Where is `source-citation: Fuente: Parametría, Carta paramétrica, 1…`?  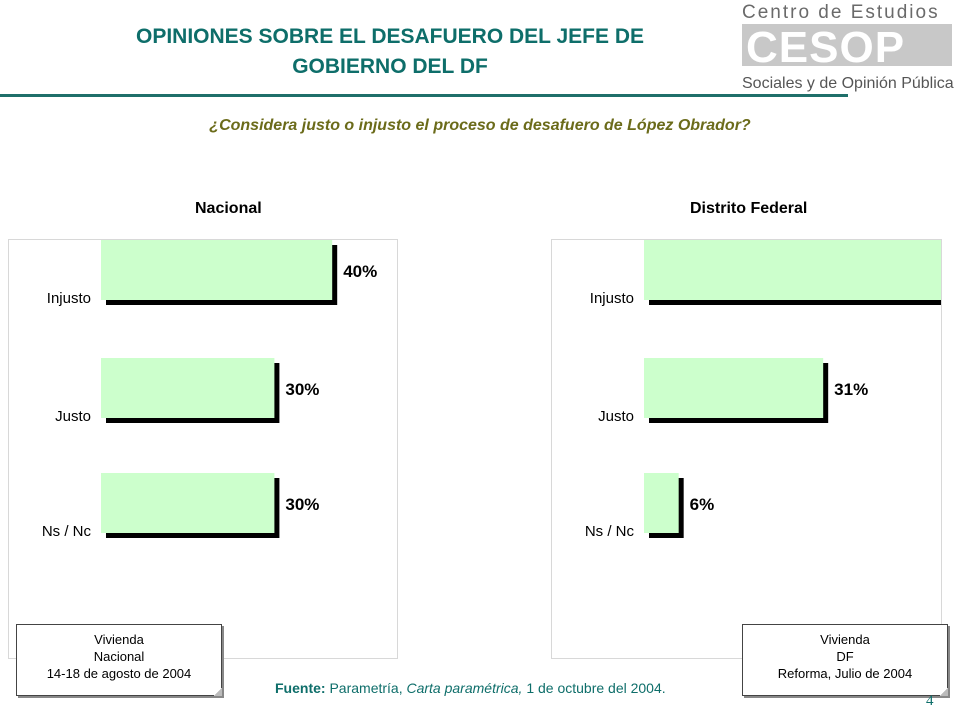
source-citation: Fuente: Parametría, Carta paramétrica, 1… is located at coordinates (470, 688).